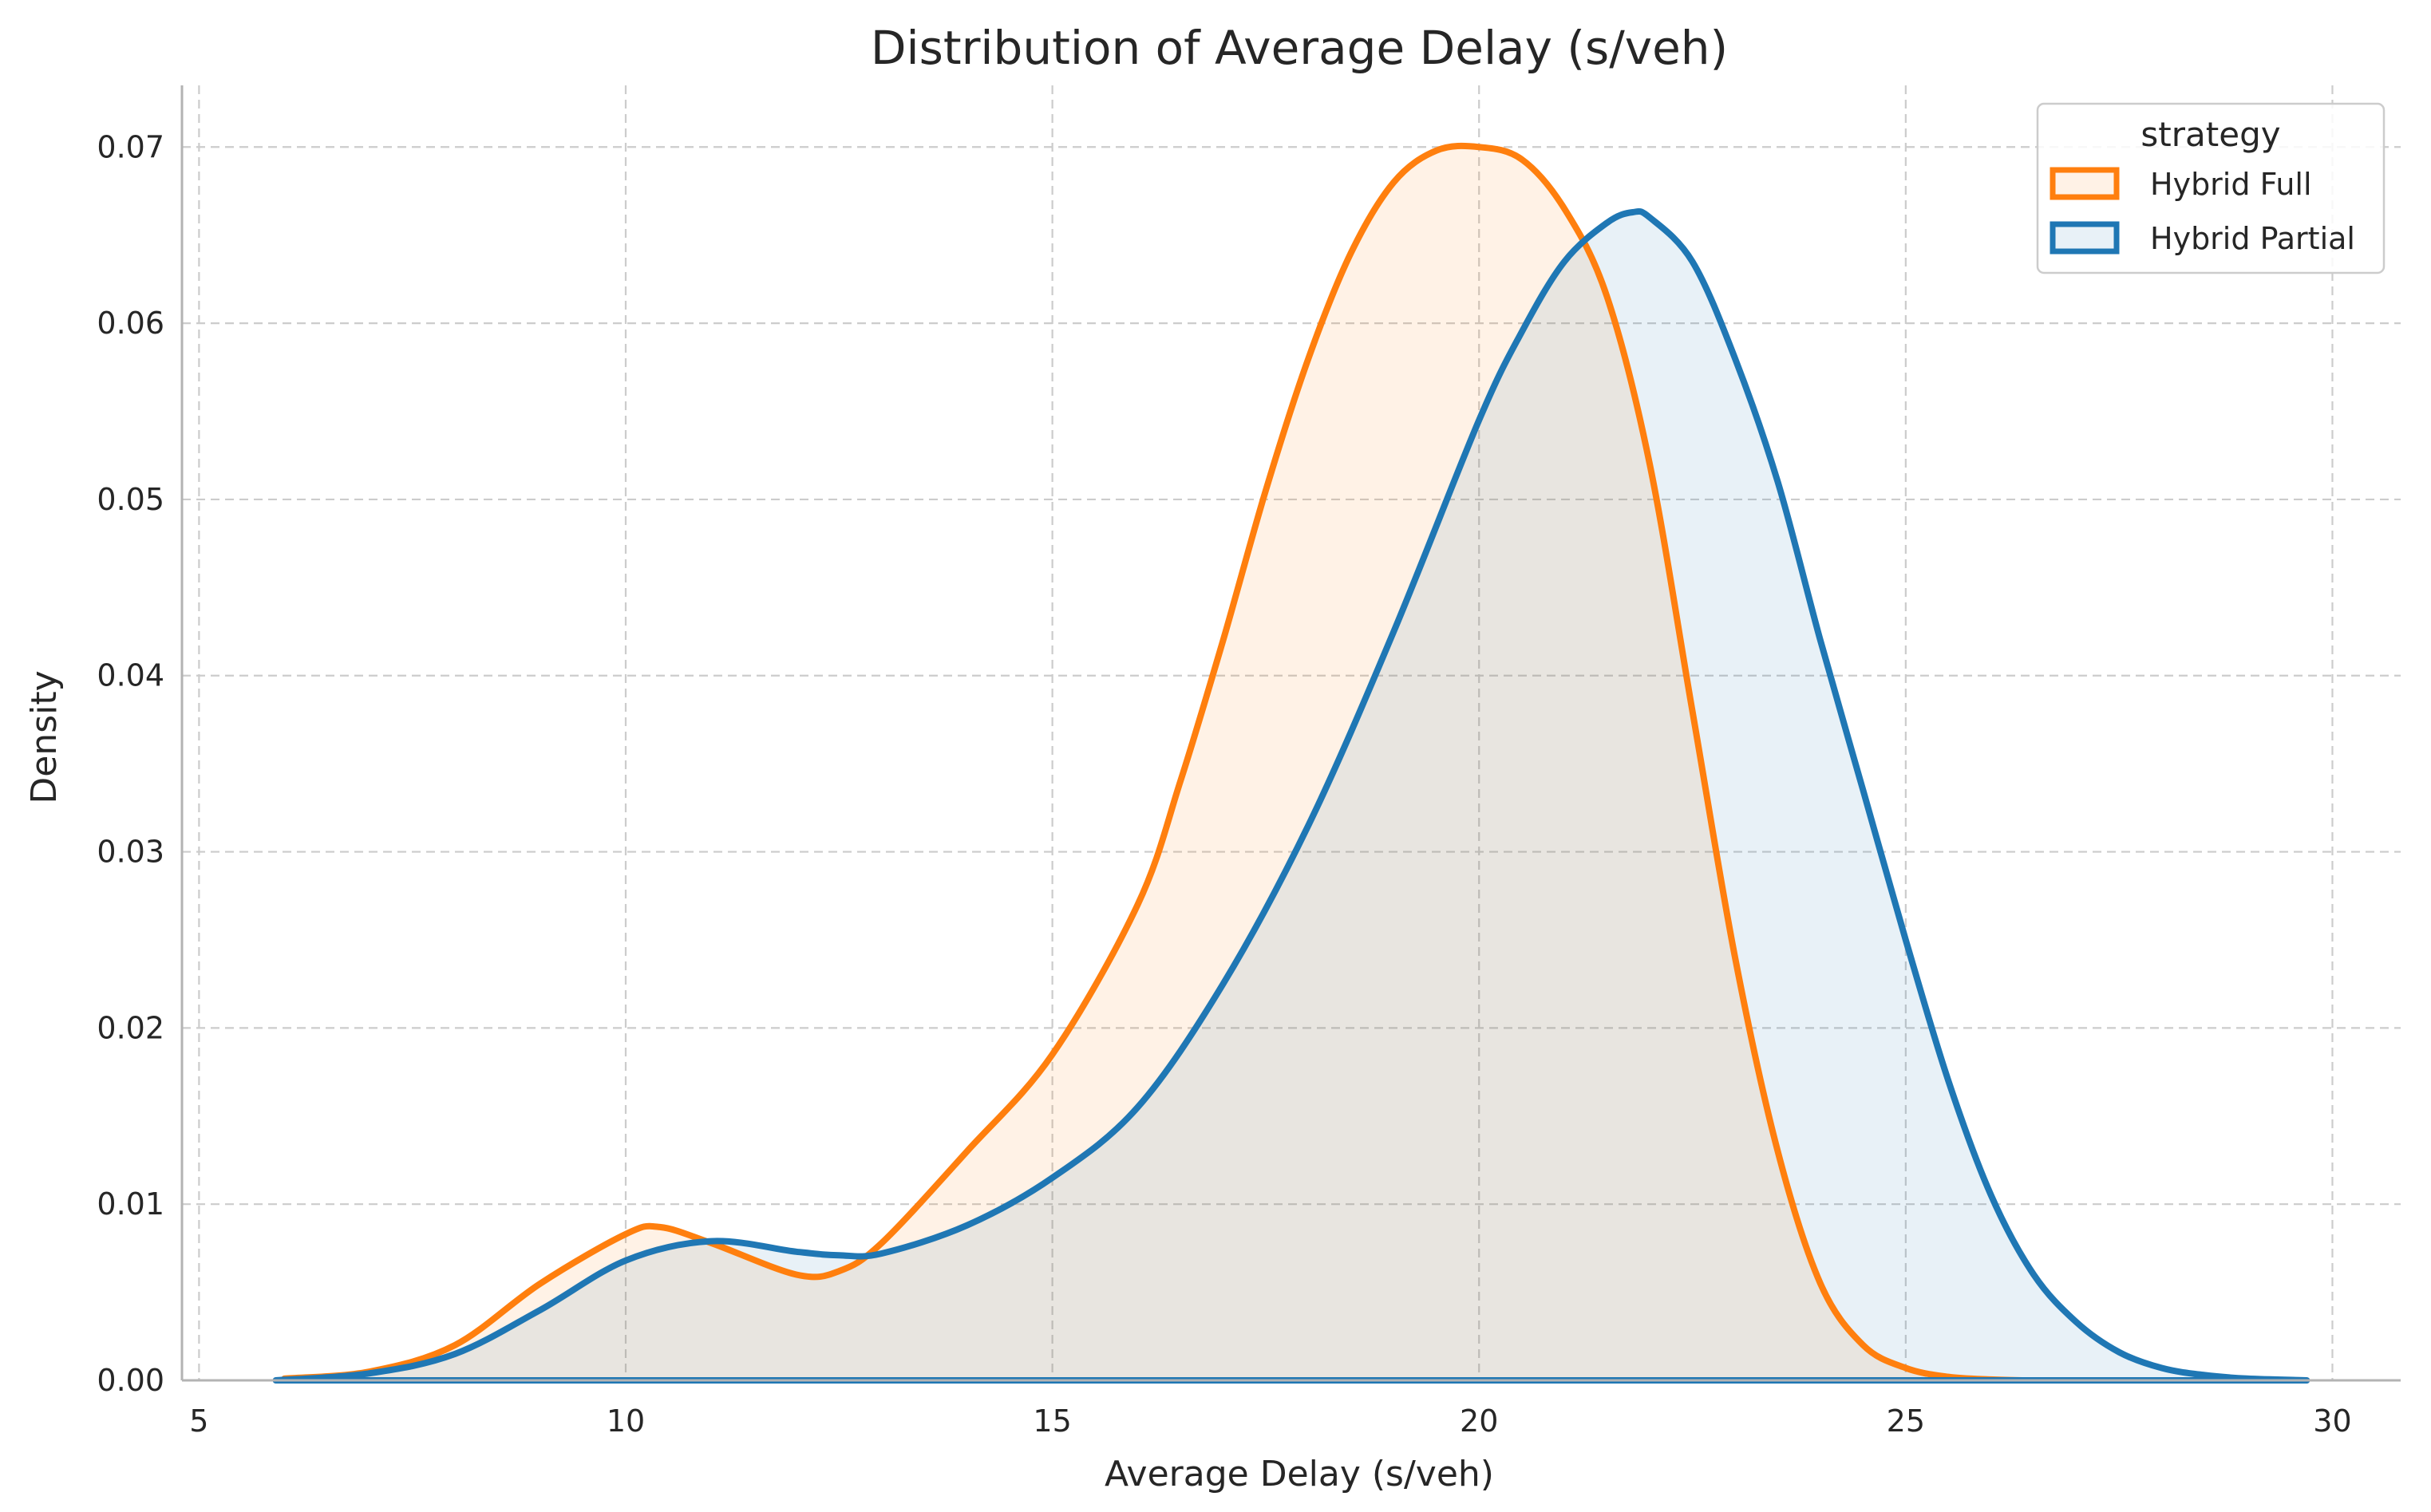 Image resolution: width=2431 pixels, height=1512 pixels. What do you see at coordinates (1299, 48) in the screenshot?
I see `chart-title: Distribution of Average Delay (s/veh)` at bounding box center [1299, 48].